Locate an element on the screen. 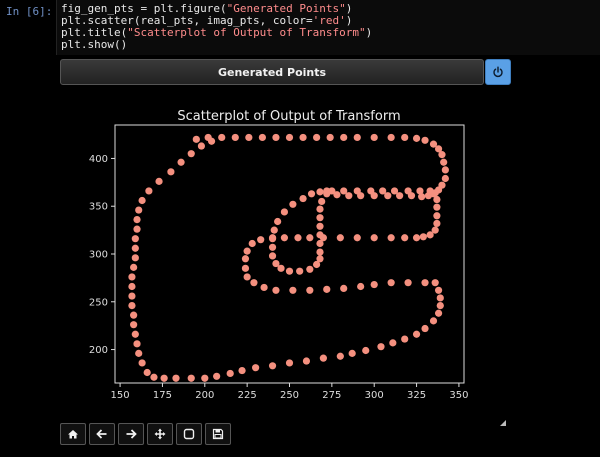 This screenshot has width=600, height=457. zoom-button is located at coordinates (189, 434).